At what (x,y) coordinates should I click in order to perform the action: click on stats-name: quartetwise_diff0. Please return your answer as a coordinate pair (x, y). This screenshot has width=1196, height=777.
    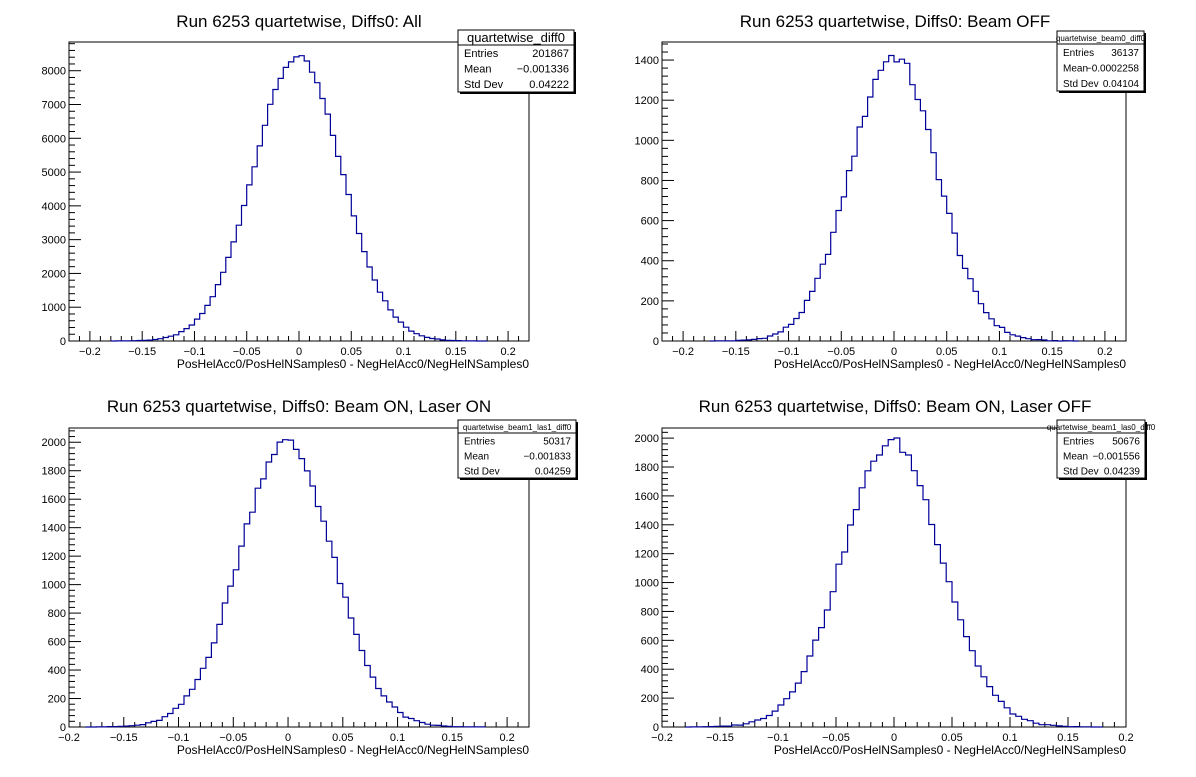
    Looking at the image, I should click on (516, 37).